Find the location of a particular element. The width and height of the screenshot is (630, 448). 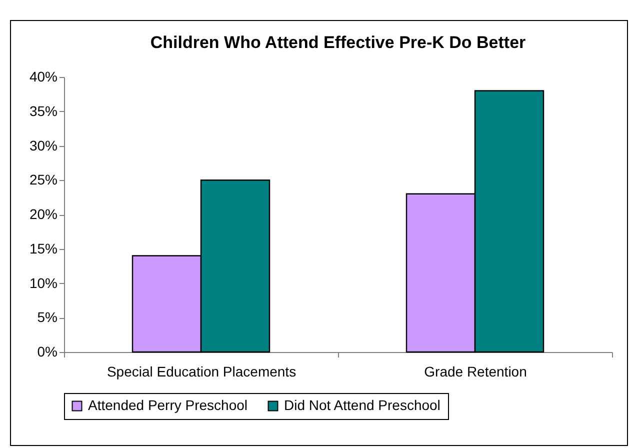

chart-title: Children Who Attend Effective Pre-K Do Better is located at coordinates (338, 42).